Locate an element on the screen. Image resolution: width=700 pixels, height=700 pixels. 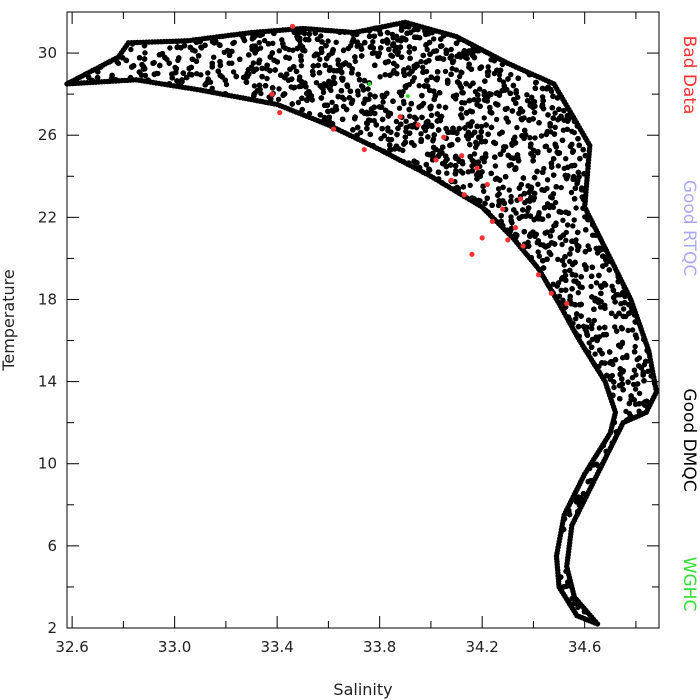
y-tick-label: 22 is located at coordinates (47, 217).